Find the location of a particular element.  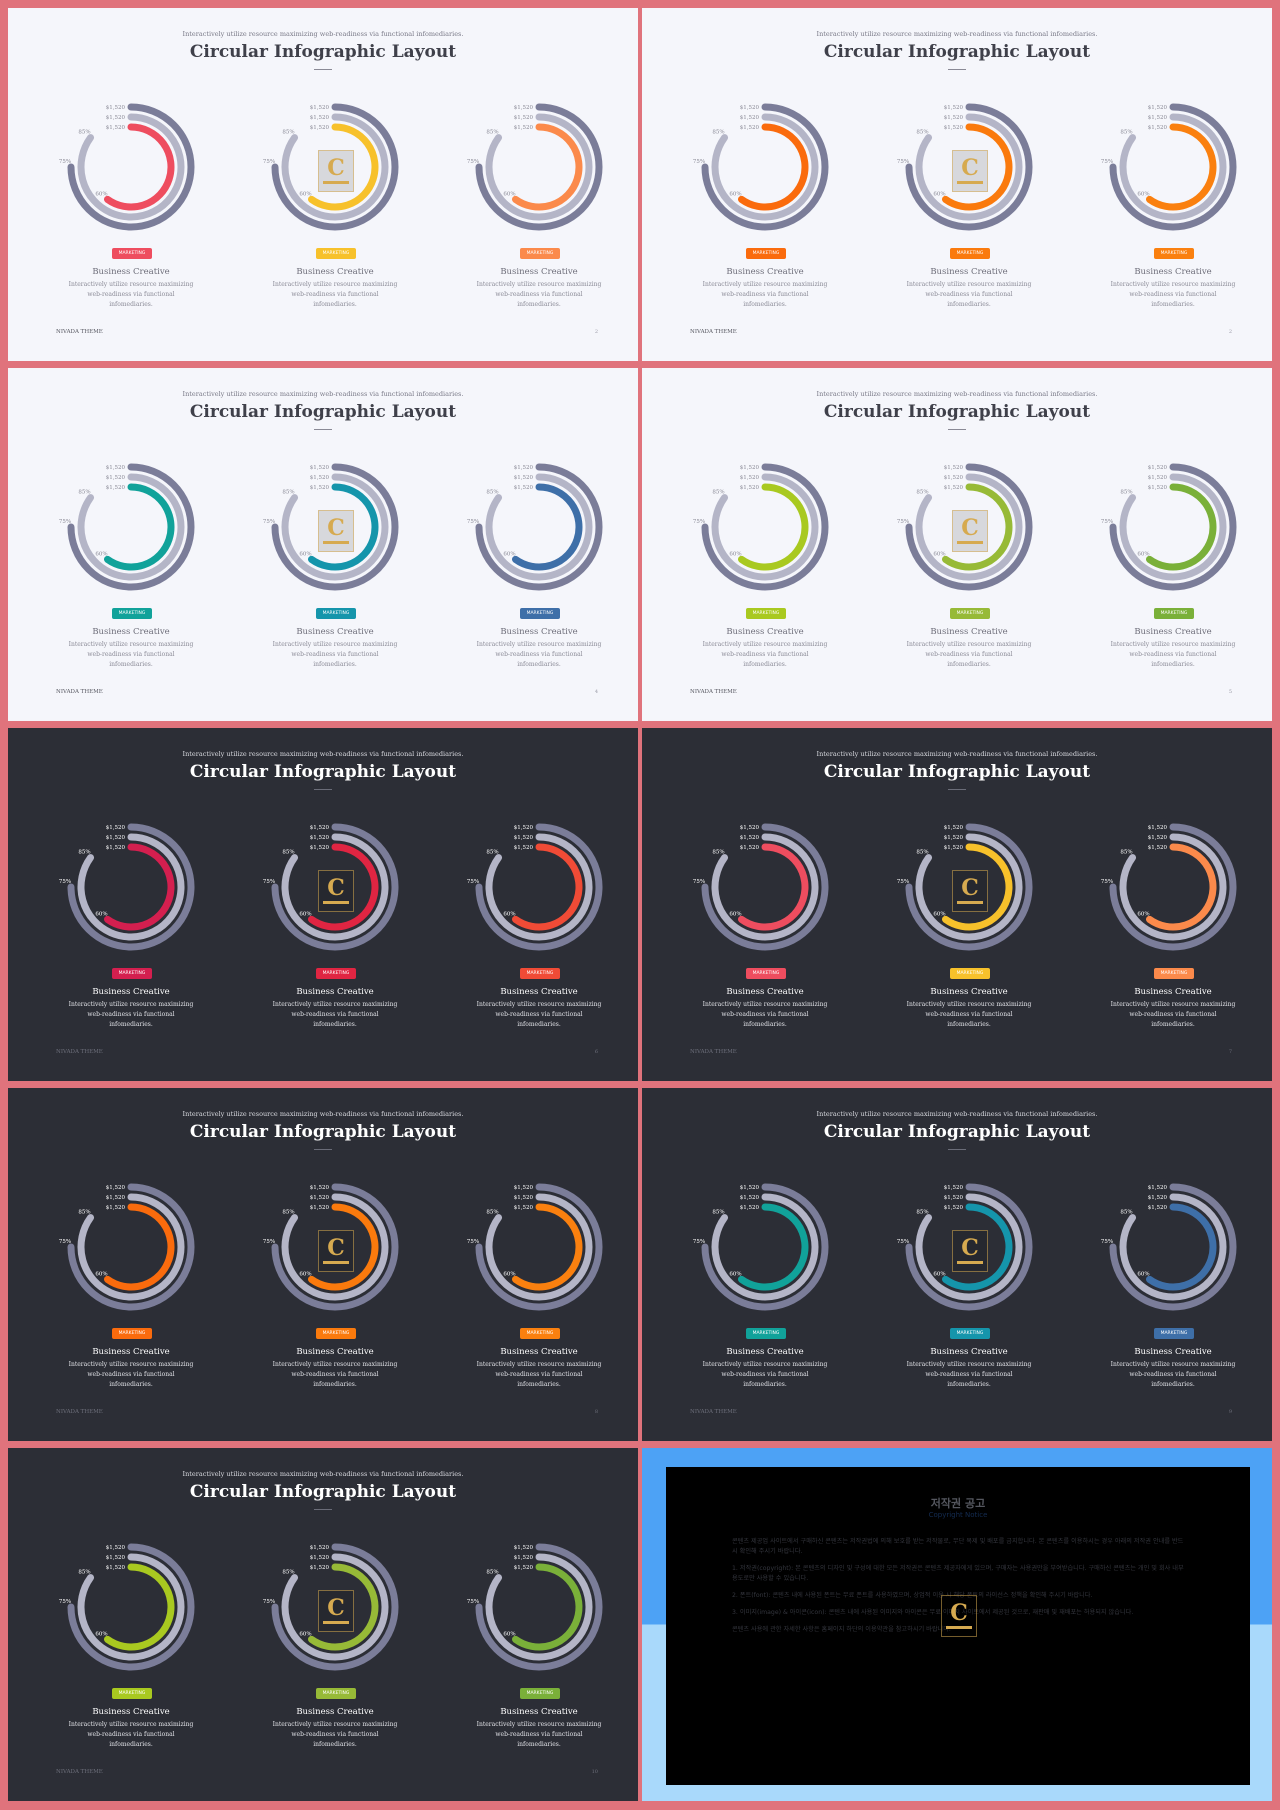

page-number: 6 is located at coordinates (596, 1052).